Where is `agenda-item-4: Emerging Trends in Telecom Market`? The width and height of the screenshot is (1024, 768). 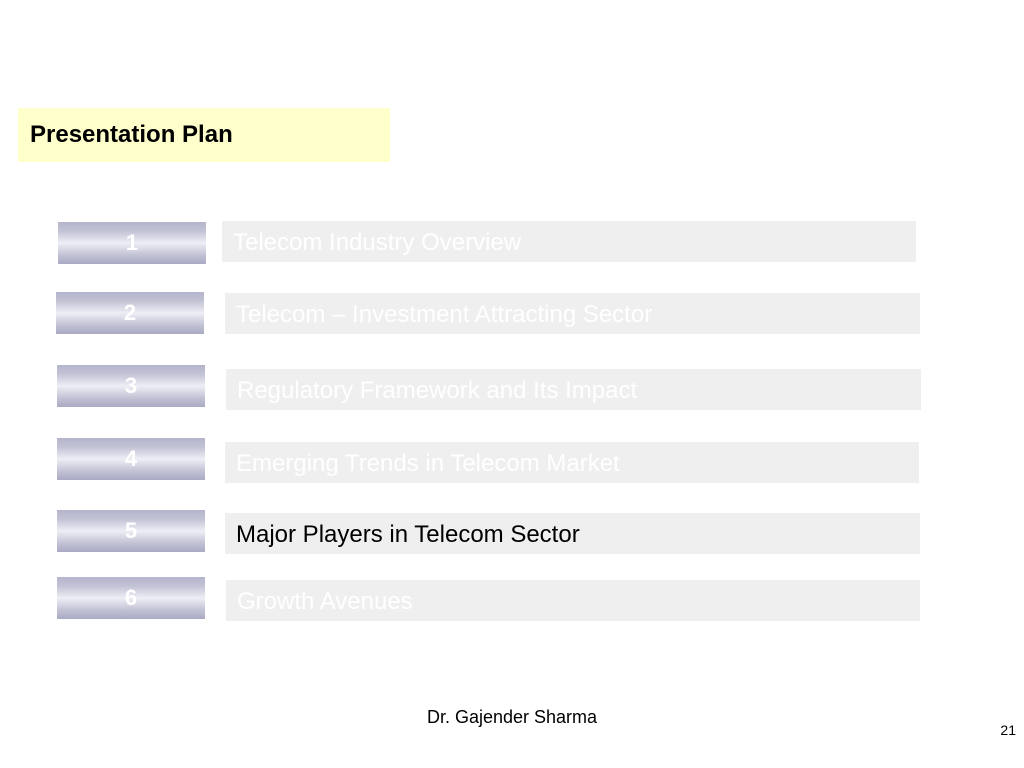 agenda-item-4: Emerging Trends in Telecom Market is located at coordinates (572, 462).